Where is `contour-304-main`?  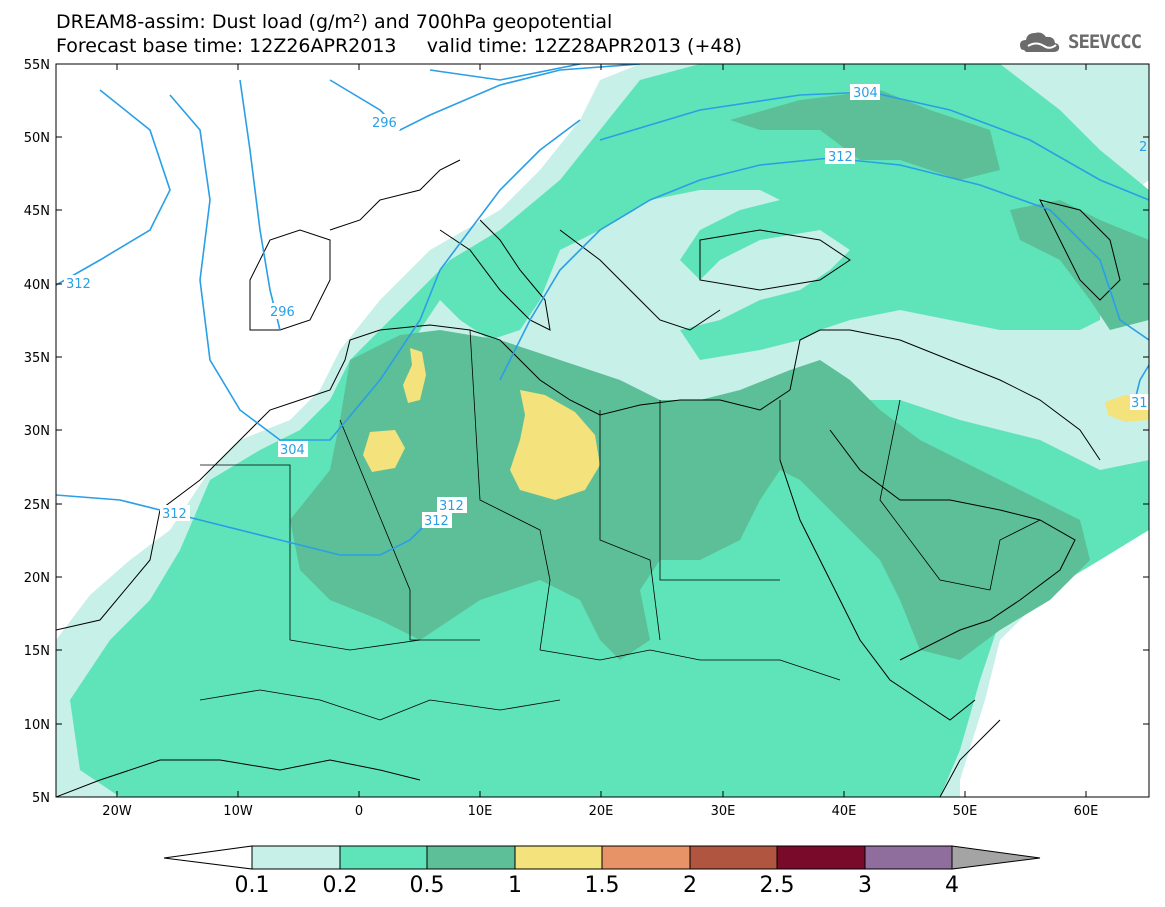
contour-304-main is located at coordinates (874, 146).